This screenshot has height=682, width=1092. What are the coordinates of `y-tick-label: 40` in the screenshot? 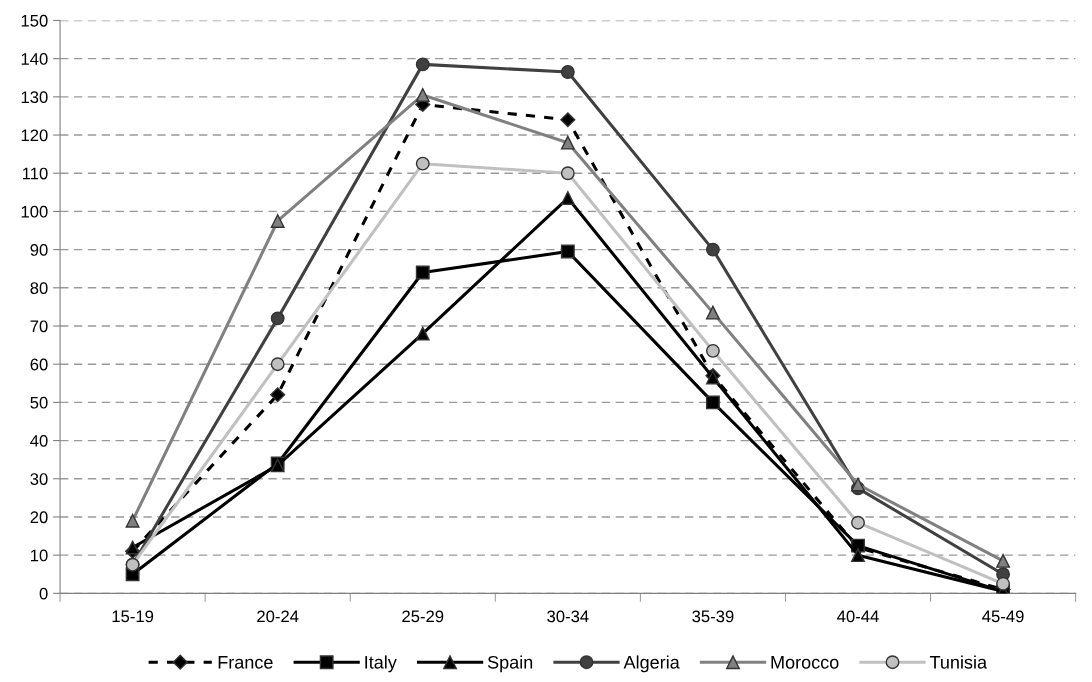 It's located at (39, 440).